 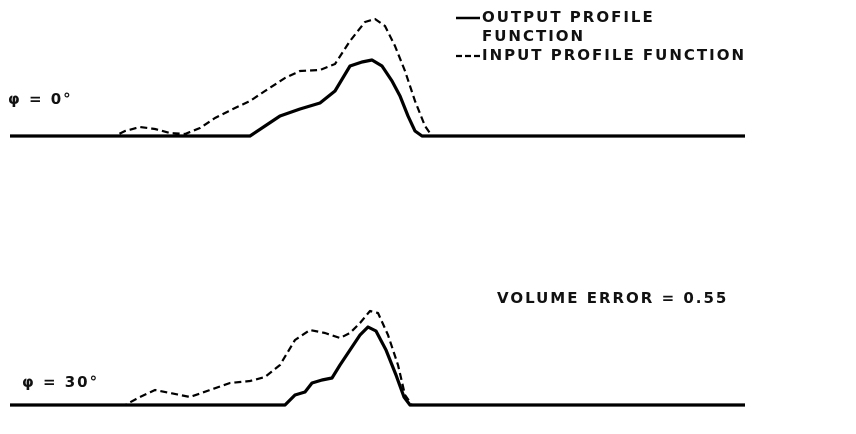 What do you see at coordinates (61, 382) in the screenshot?
I see `angle-label: φ = 30°` at bounding box center [61, 382].